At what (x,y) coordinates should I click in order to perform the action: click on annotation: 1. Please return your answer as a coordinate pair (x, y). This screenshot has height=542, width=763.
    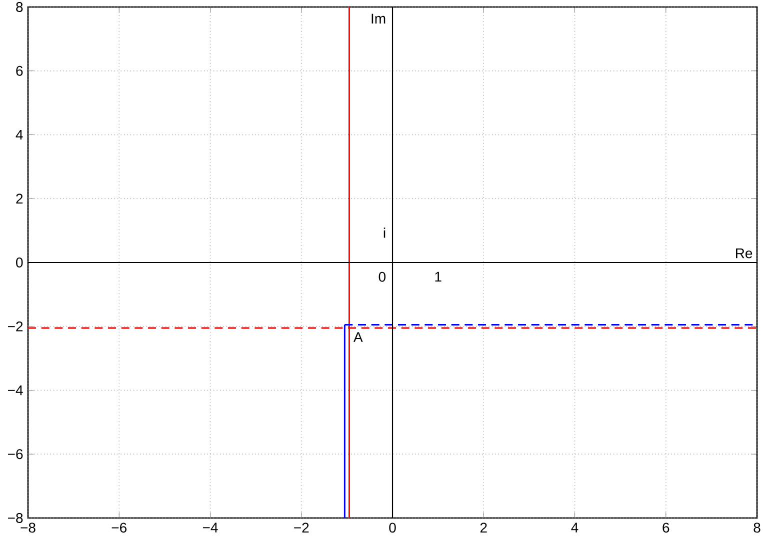
    Looking at the image, I should click on (438, 277).